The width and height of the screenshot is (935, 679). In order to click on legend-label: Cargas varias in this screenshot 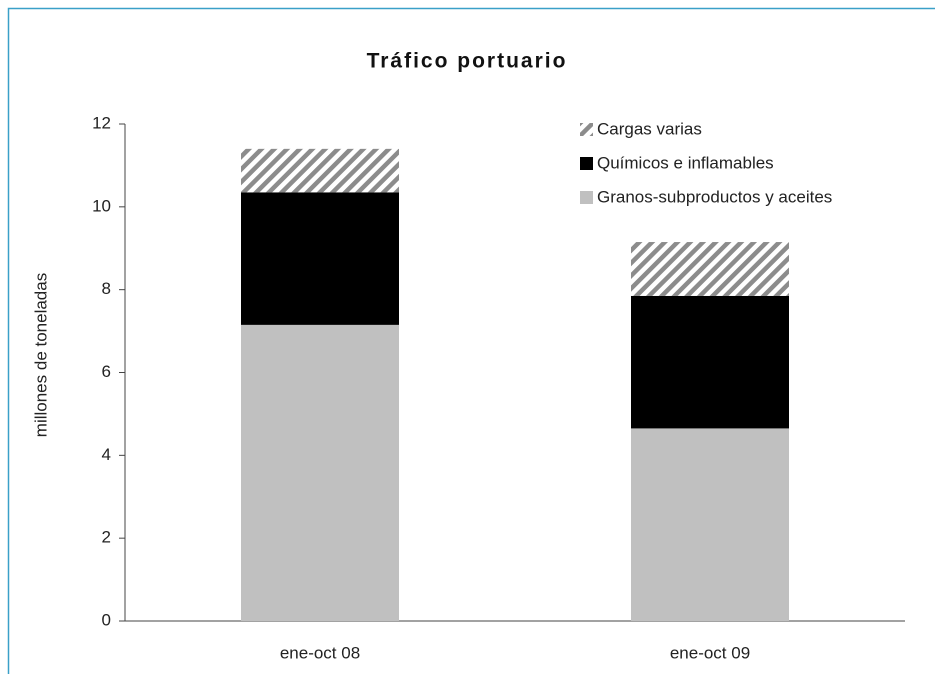, I will do `click(649, 128)`.